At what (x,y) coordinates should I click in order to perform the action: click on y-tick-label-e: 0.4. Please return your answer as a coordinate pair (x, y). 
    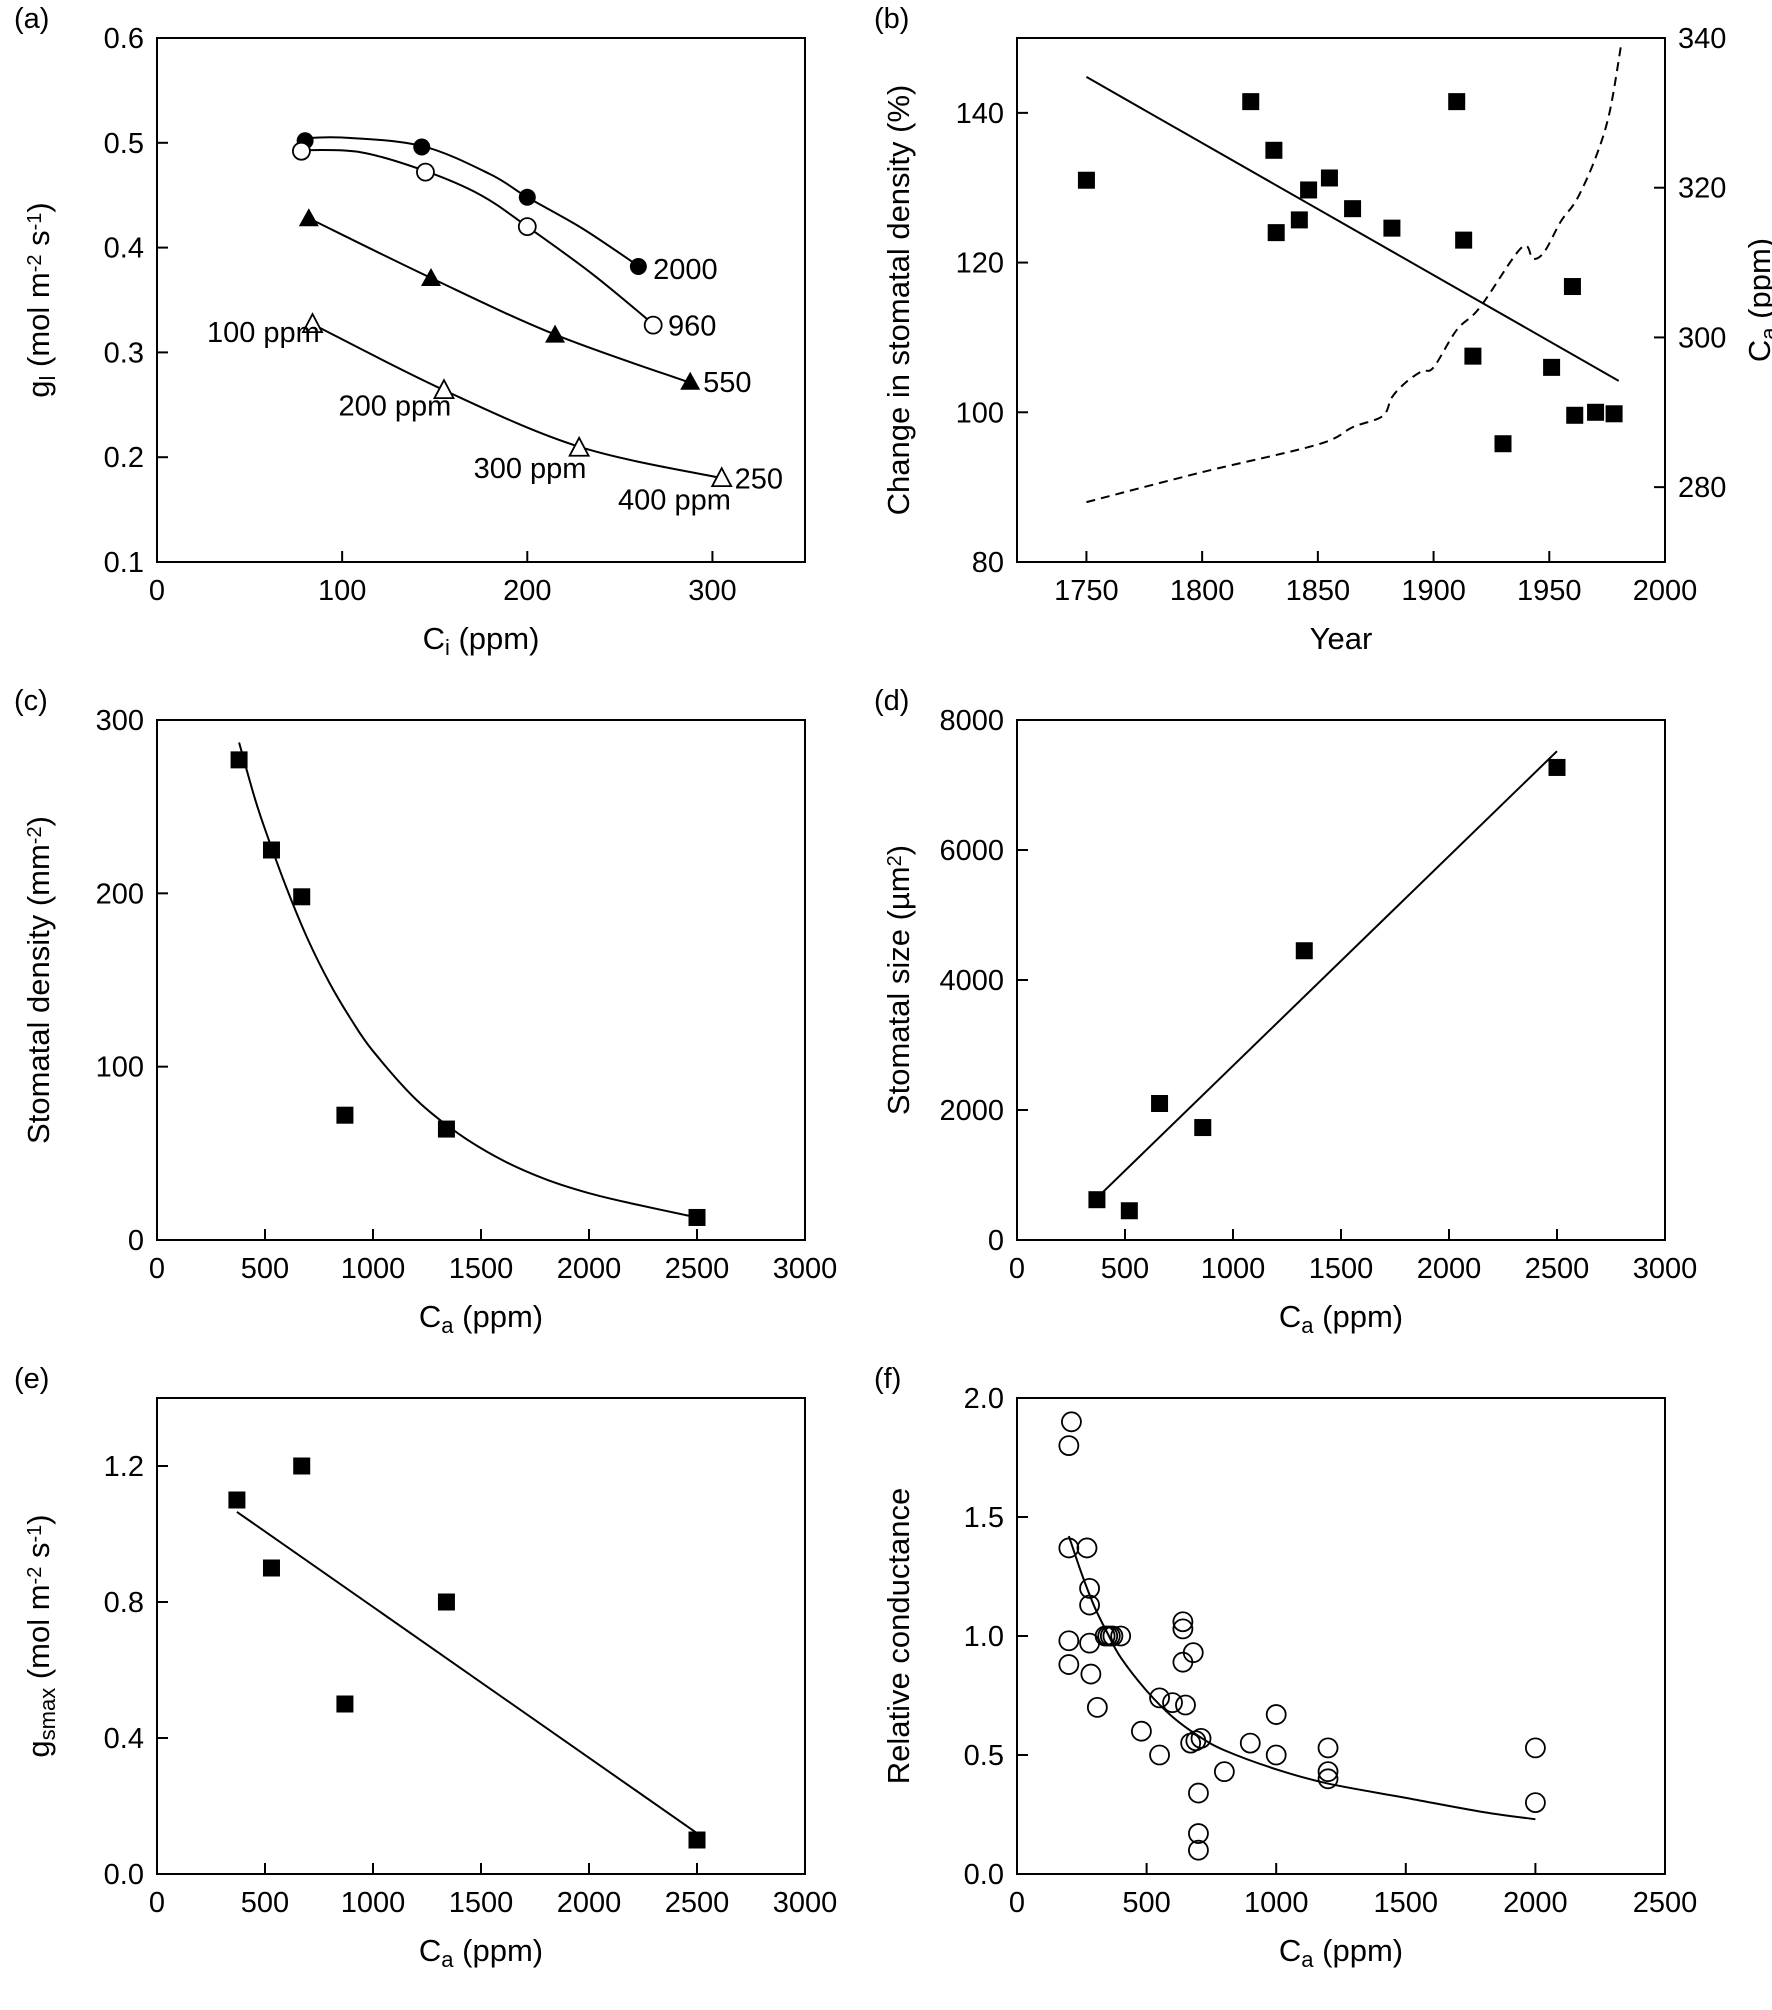
    Looking at the image, I should click on (124, 1739).